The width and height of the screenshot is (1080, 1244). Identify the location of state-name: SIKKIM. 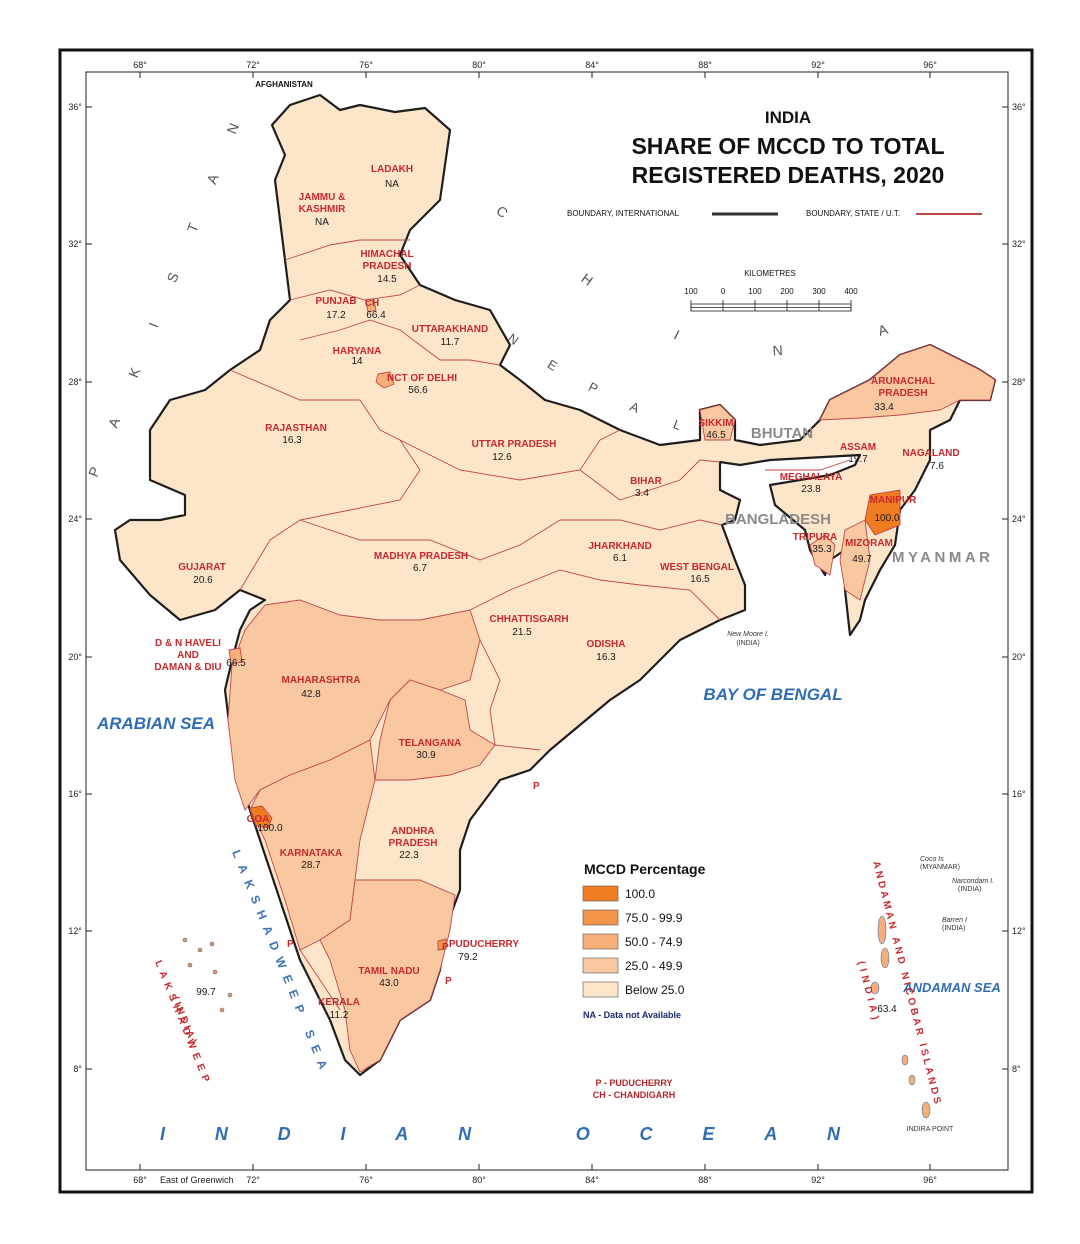
(716, 423).